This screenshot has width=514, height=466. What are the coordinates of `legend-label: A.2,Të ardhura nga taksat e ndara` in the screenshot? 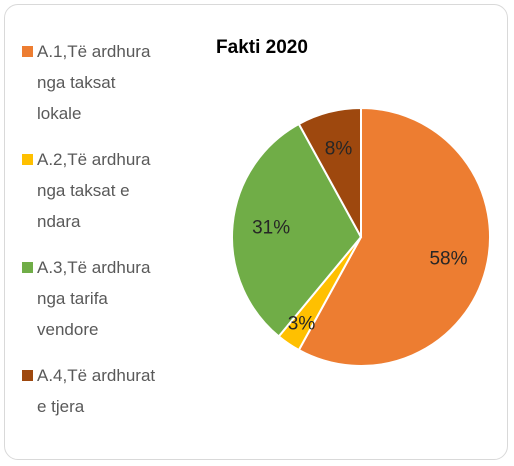 It's located at (94, 190).